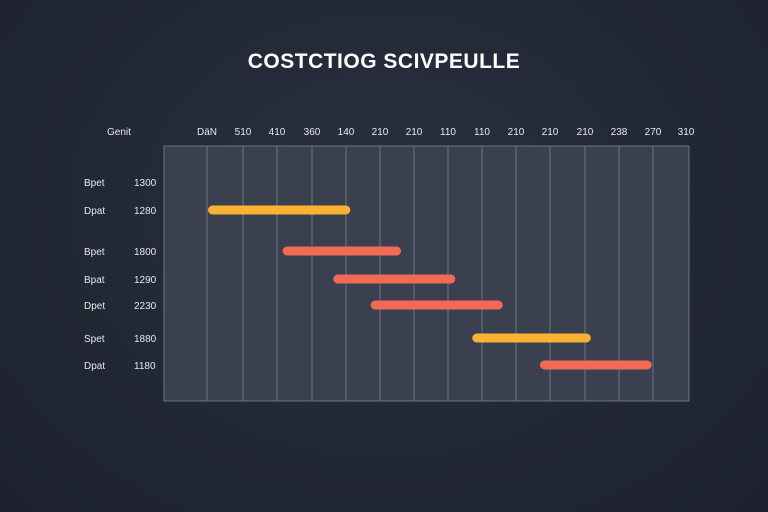 The height and width of the screenshot is (512, 768). I want to click on row-label: Spet, so click(94, 339).